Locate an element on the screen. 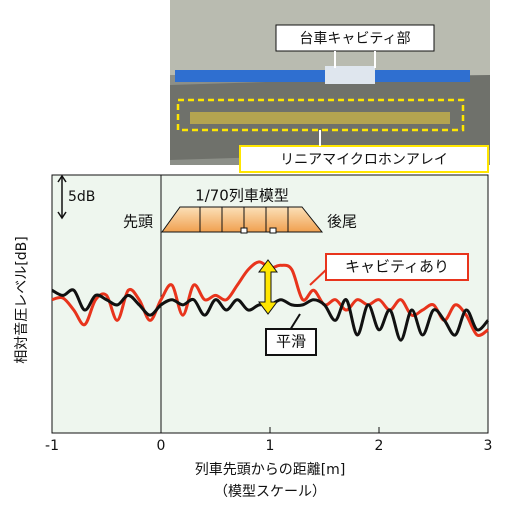 The width and height of the screenshot is (510, 515). train-model is located at coordinates (242, 220).